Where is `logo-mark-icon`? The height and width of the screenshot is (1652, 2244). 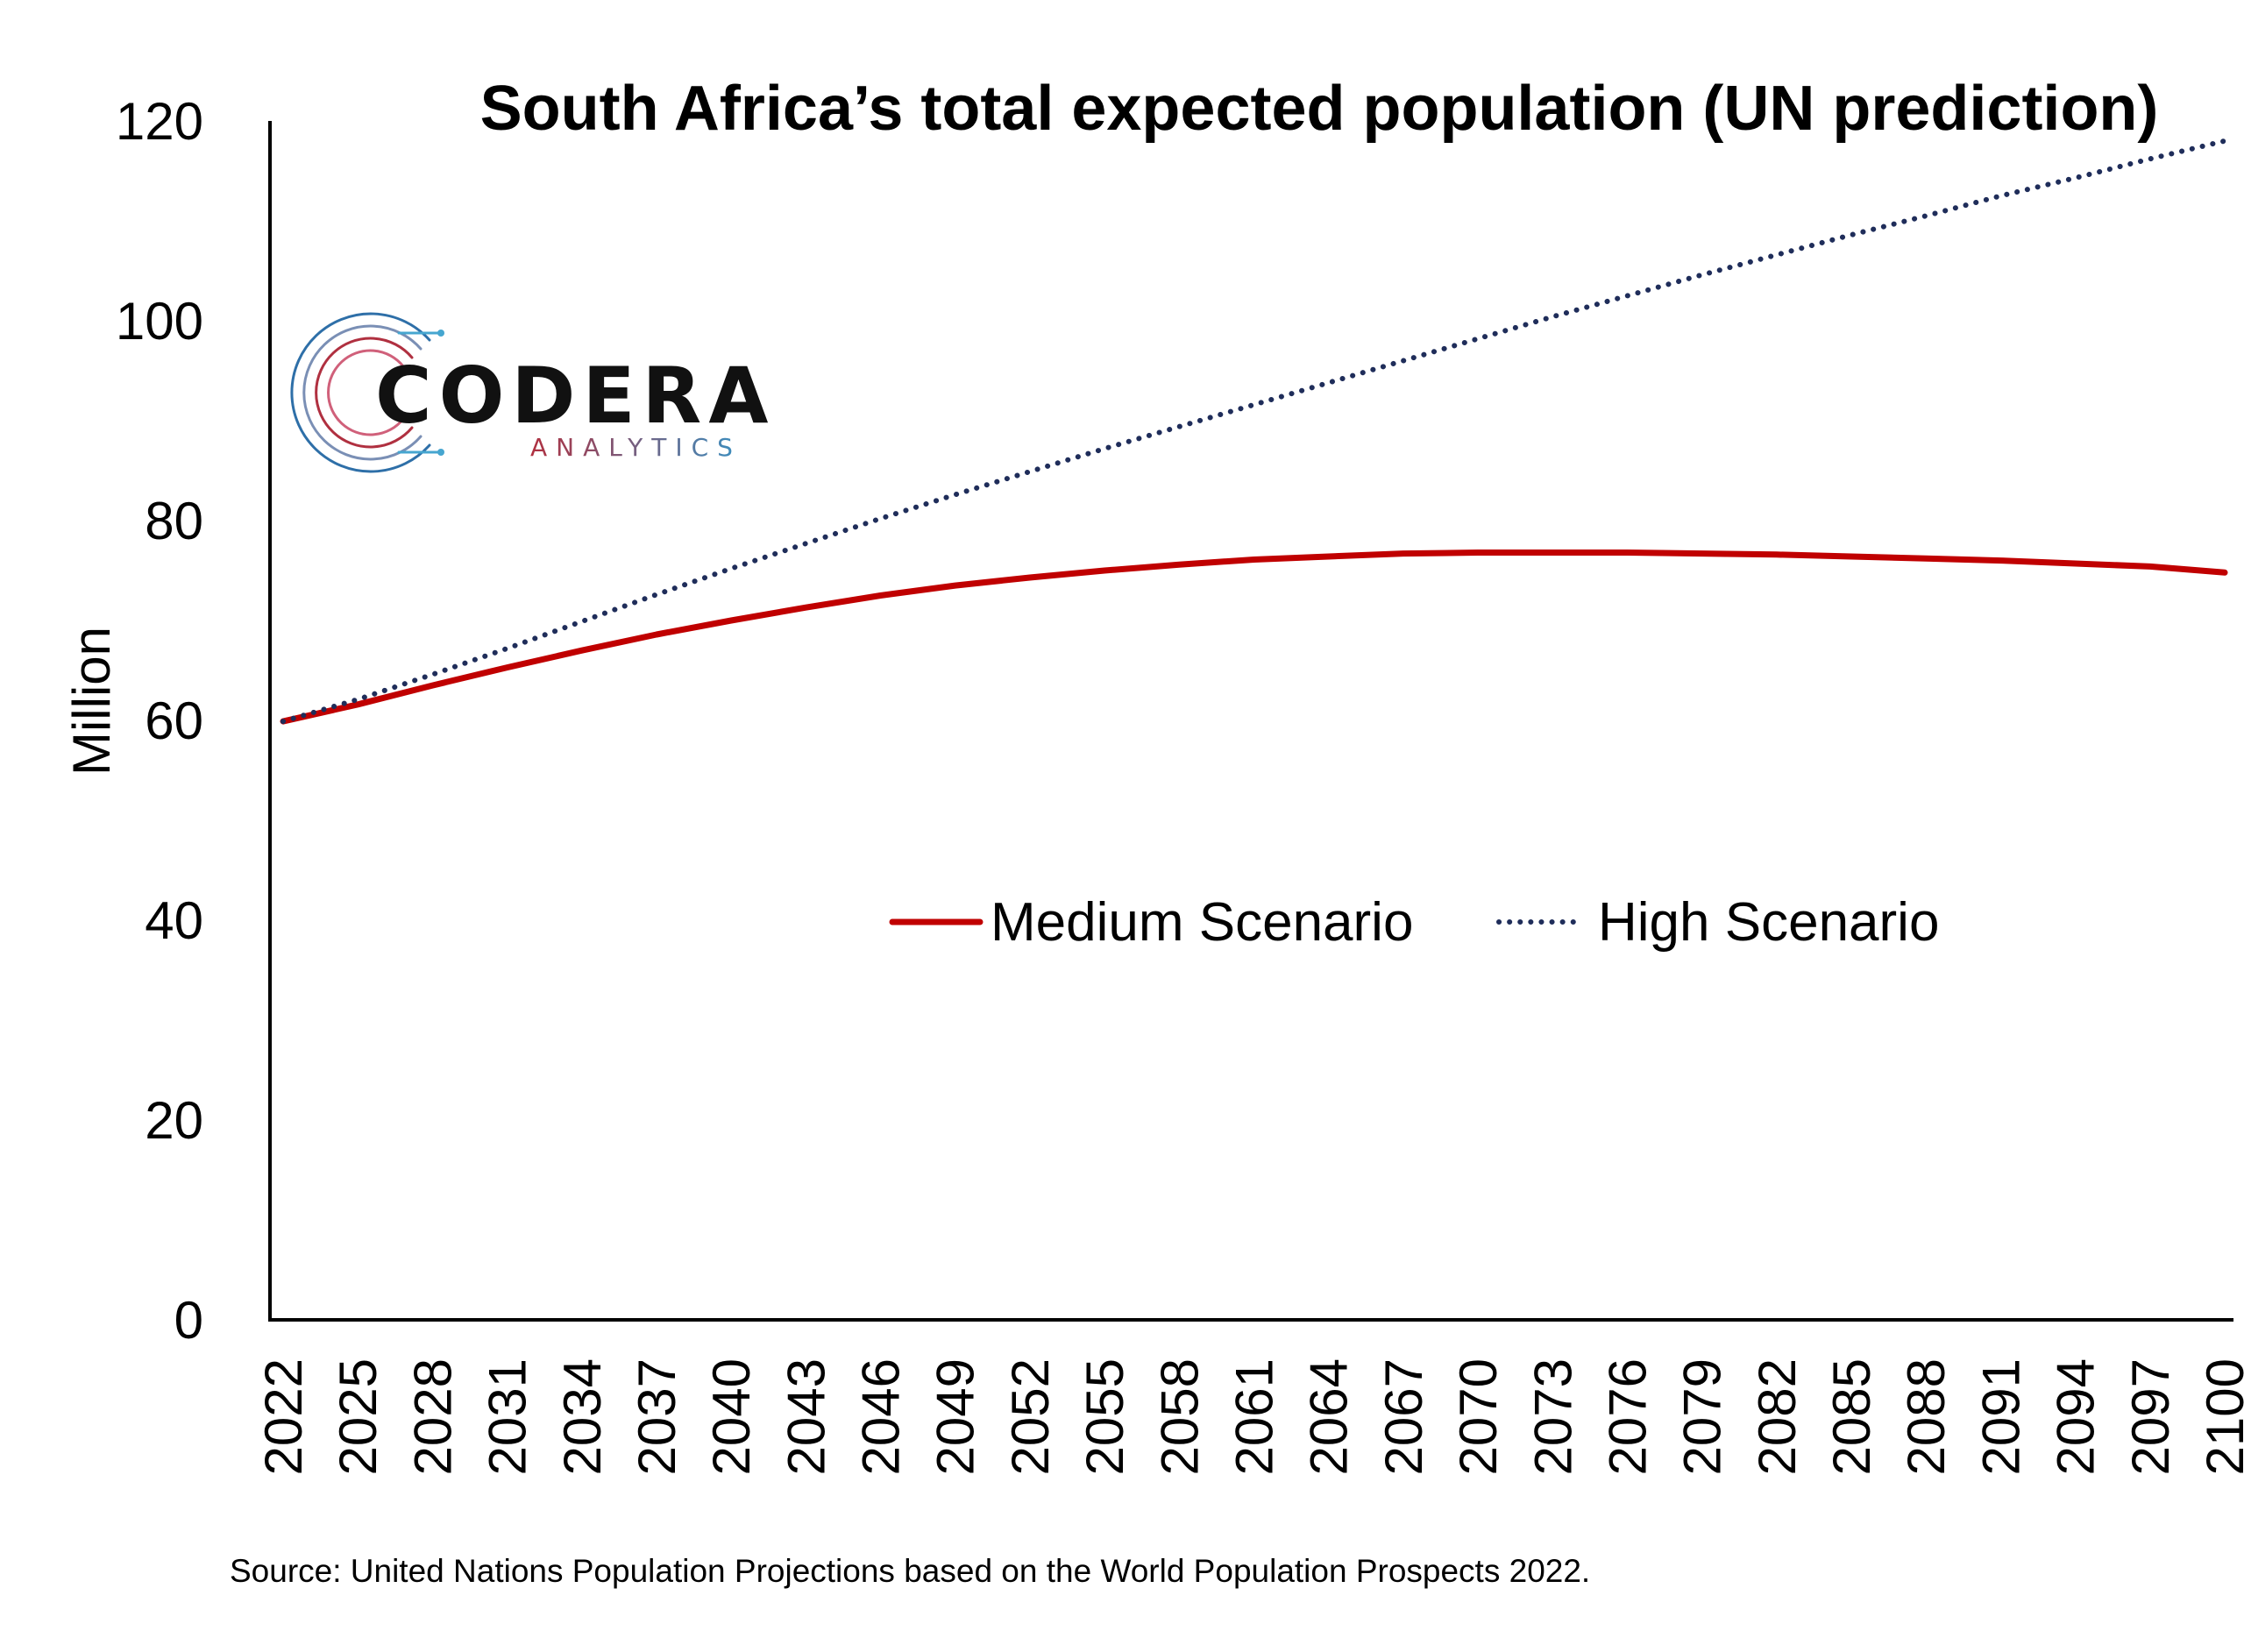 logo-mark-icon is located at coordinates (367, 392).